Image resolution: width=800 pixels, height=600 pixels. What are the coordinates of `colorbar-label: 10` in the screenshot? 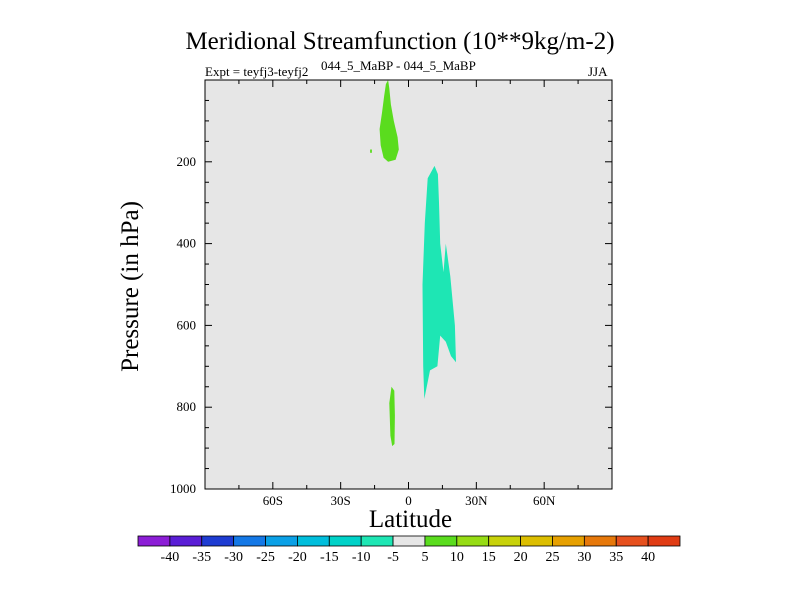 It's located at (457, 557).